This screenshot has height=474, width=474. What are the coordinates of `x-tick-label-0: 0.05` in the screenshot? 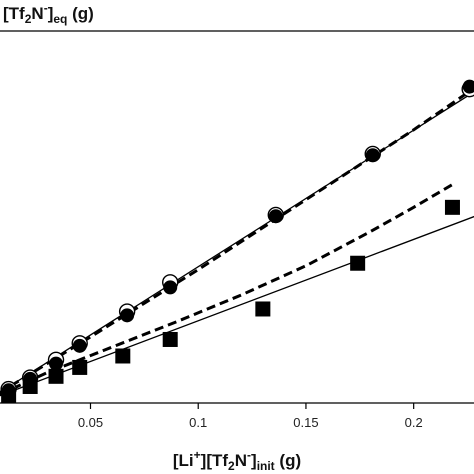 It's located at (90, 422).